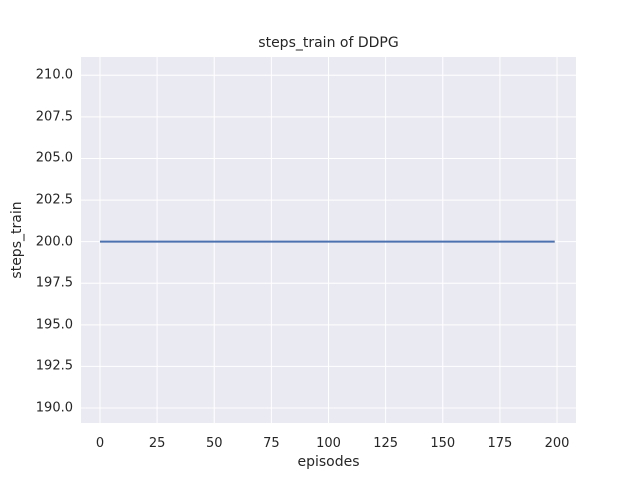 The image size is (640, 480). What do you see at coordinates (557, 443) in the screenshot?
I see `x-tick-label: 200` at bounding box center [557, 443].